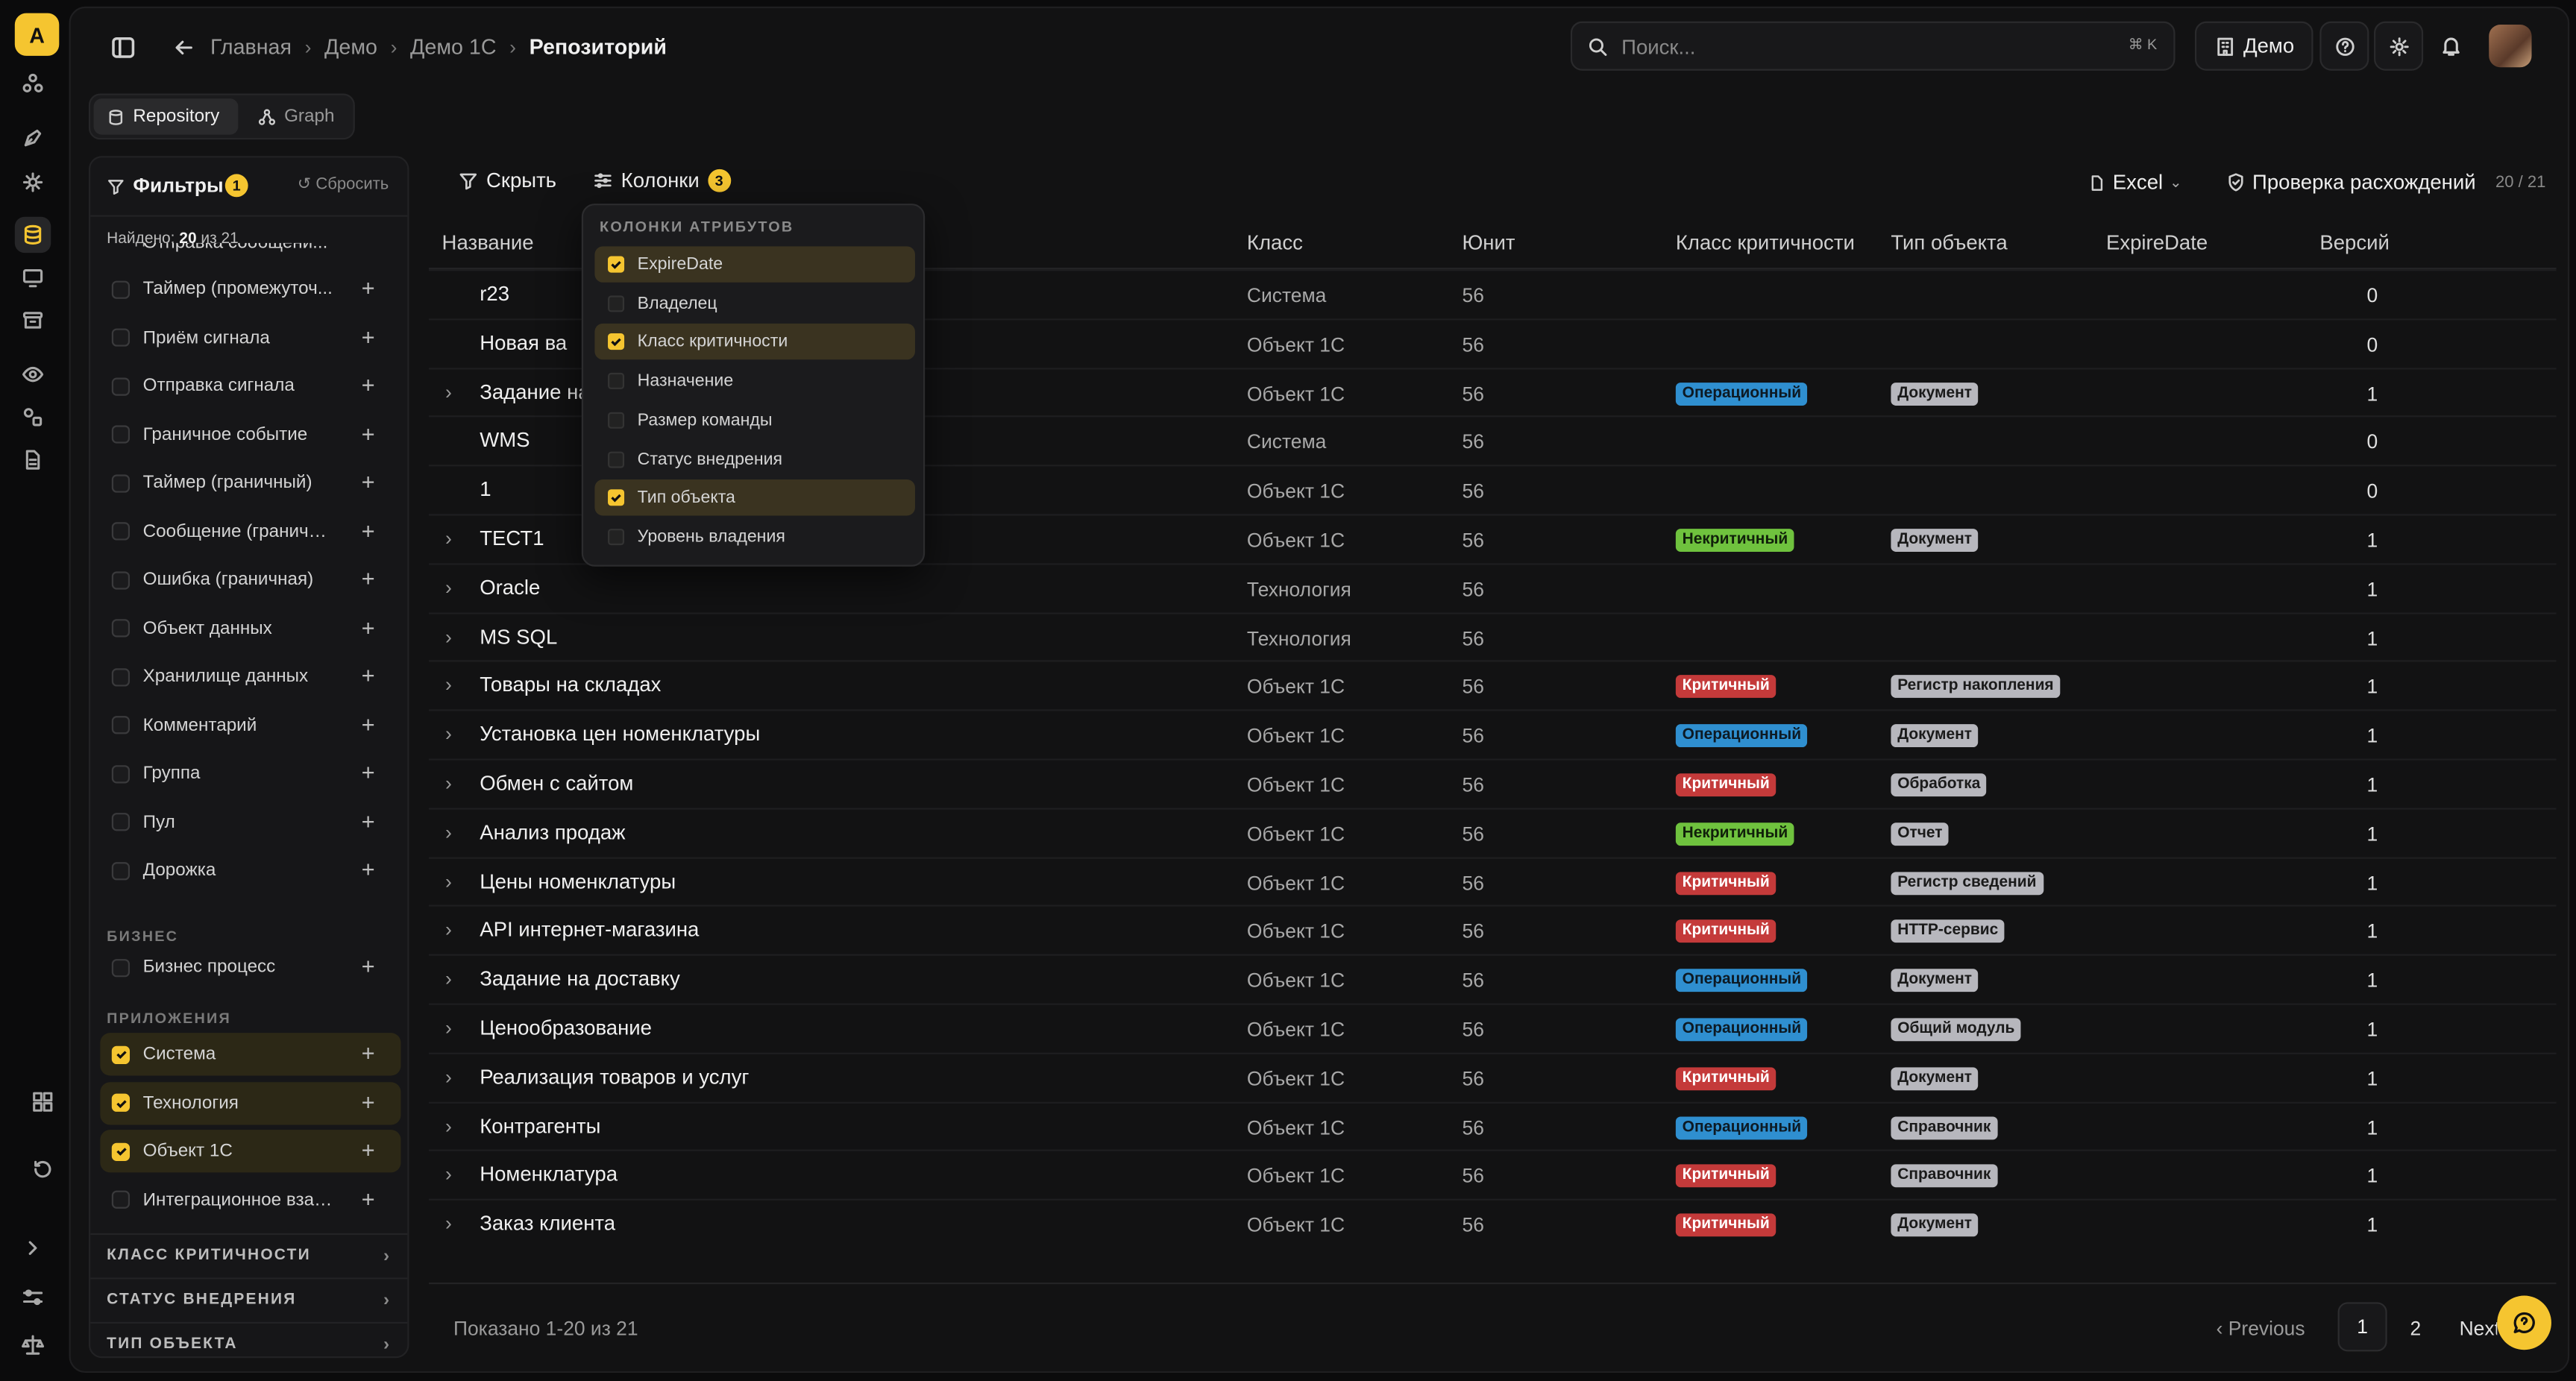  I want to click on balance-icon, so click(33, 1344).